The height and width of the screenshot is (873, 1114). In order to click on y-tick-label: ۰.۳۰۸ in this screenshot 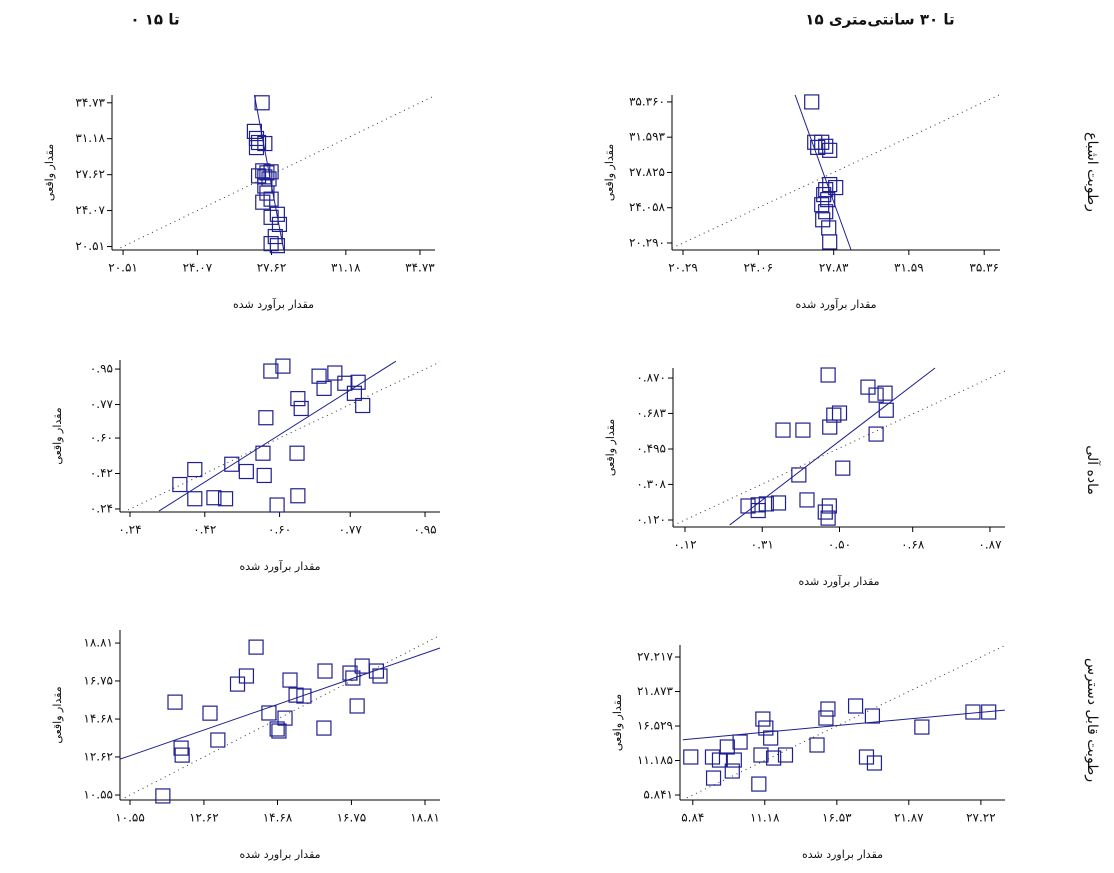, I will do `click(651, 484)`.